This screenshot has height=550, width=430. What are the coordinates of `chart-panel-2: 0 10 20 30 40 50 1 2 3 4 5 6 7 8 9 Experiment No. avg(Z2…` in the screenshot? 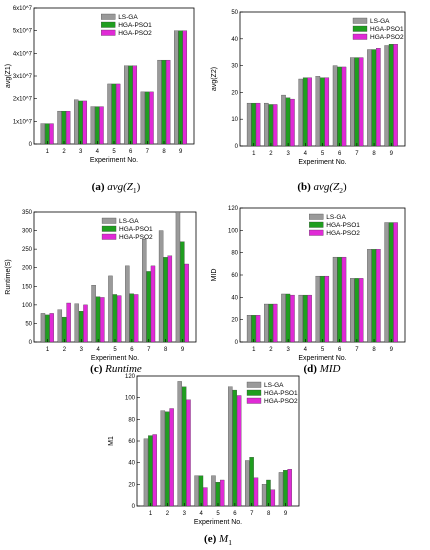 It's located at (308, 88).